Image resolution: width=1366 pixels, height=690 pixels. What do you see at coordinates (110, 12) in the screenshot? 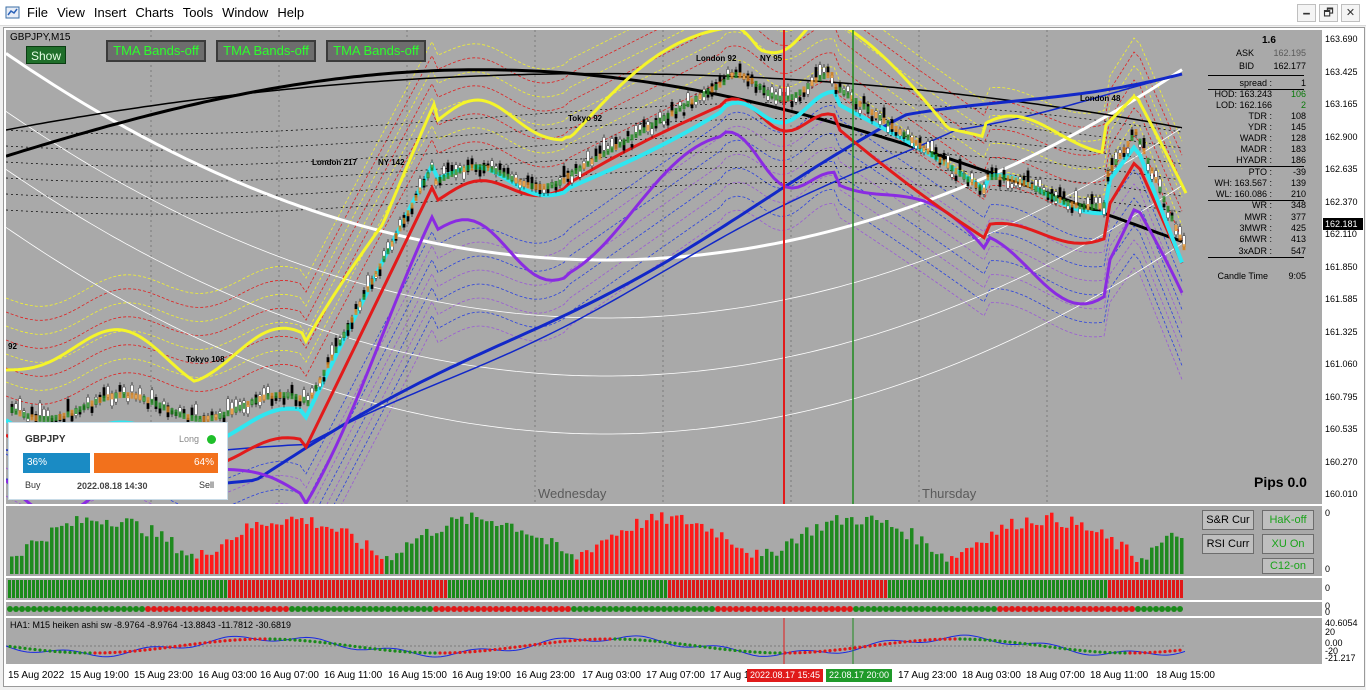
I see `menu-insert: Insert` at bounding box center [110, 12].